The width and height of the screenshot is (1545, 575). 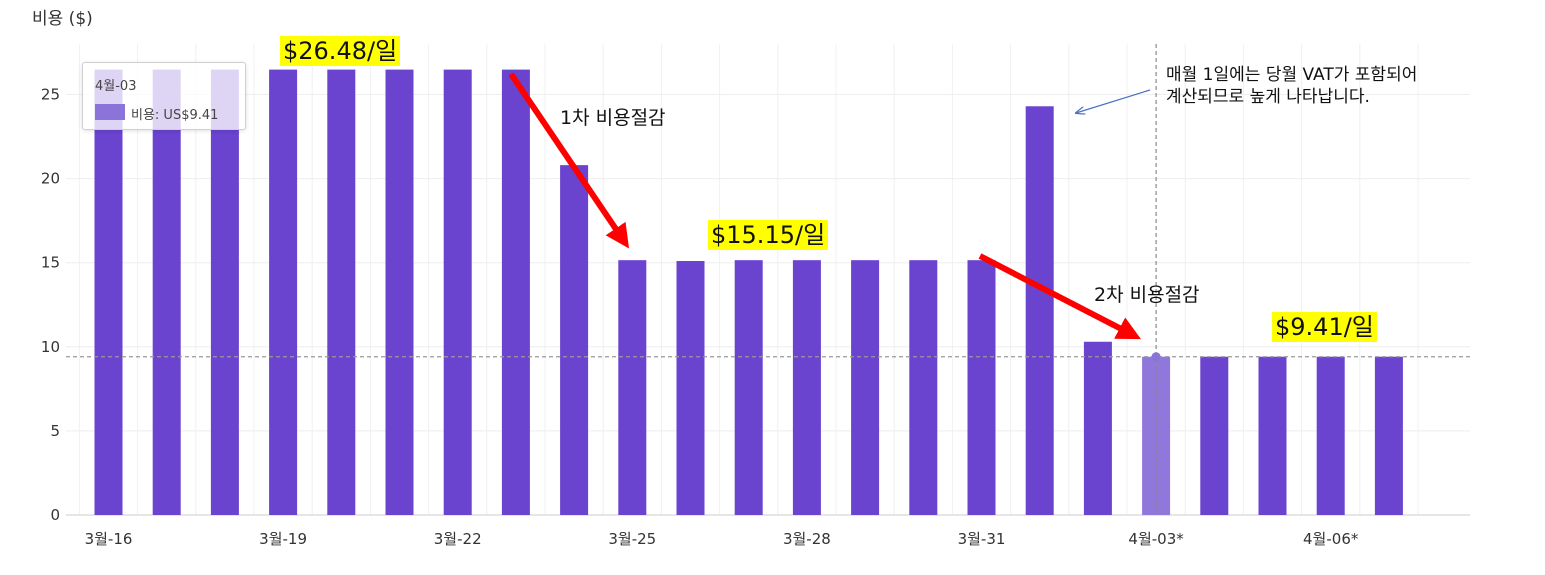 I want to click on bar-3월-23, so click(x=515, y=292).